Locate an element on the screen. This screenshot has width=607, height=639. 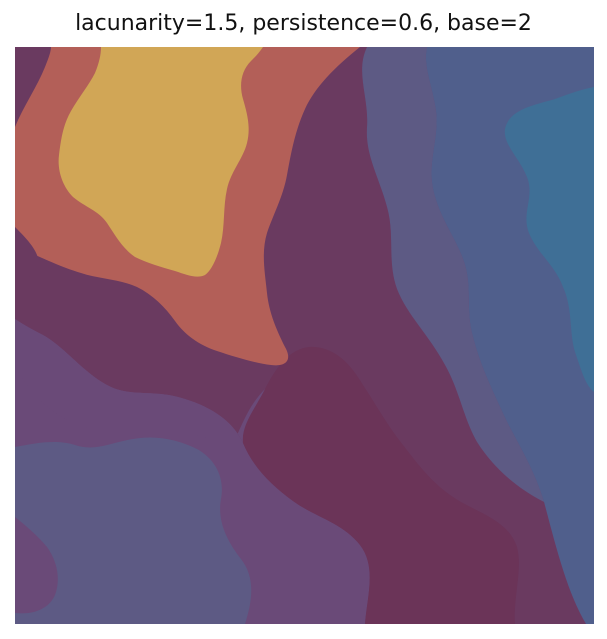
region-muted-purple-bottom-left is located at coordinates (36, 565).